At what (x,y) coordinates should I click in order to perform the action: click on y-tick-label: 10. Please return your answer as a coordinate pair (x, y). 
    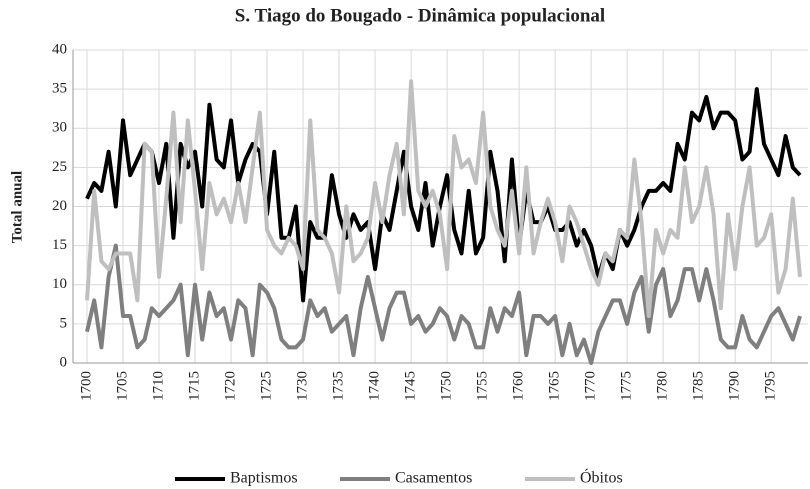
    Looking at the image, I should click on (59, 284).